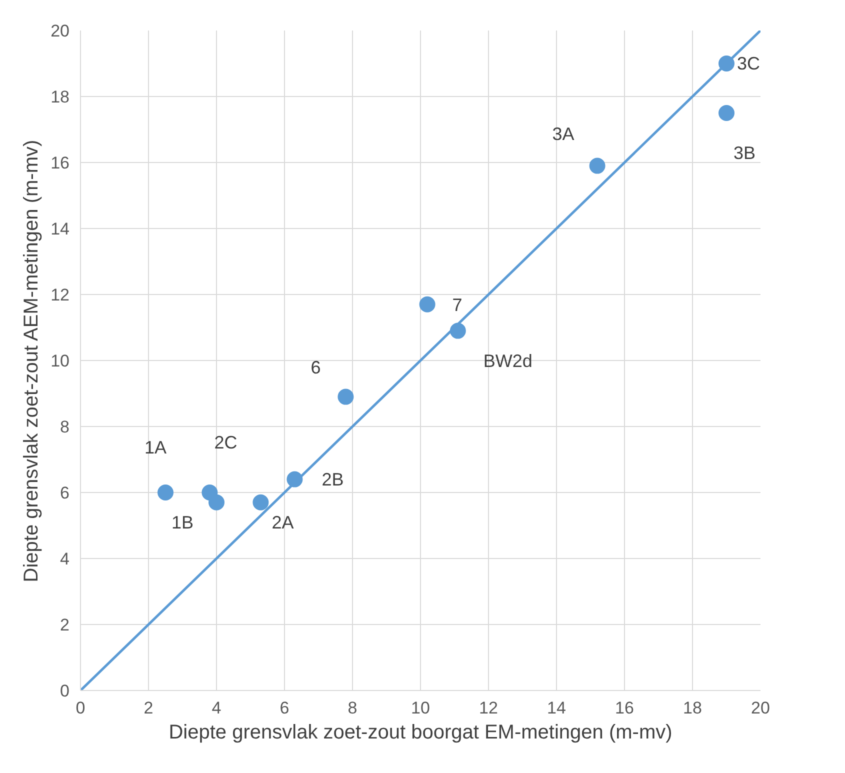 Image resolution: width=845 pixels, height=773 pixels. I want to click on annotation: 3B, so click(744, 153).